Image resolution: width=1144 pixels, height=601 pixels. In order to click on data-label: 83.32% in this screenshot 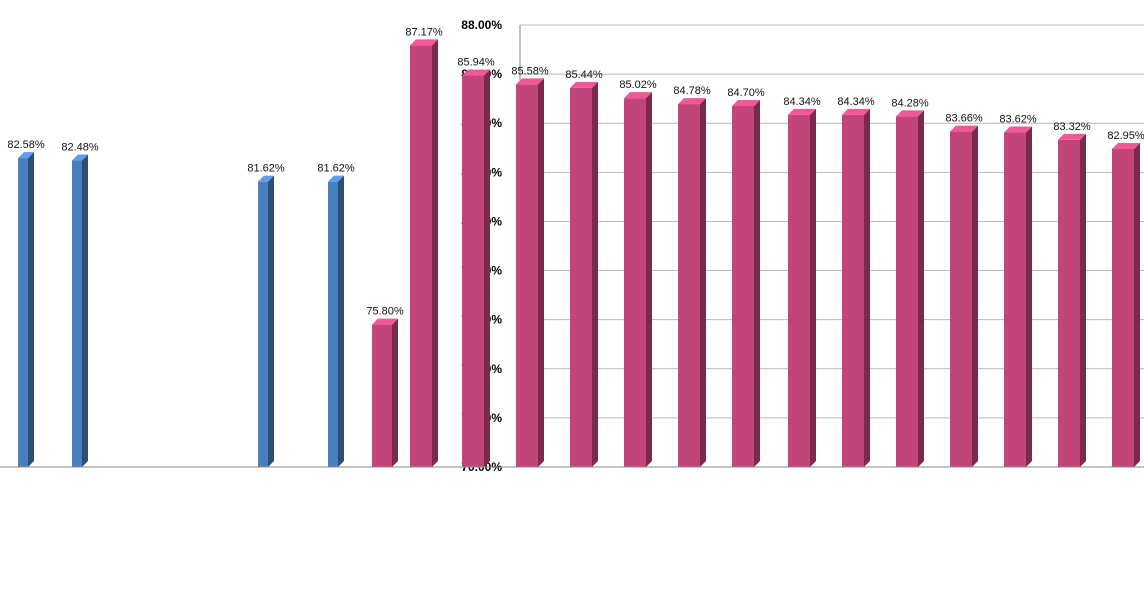, I will do `click(1072, 127)`.